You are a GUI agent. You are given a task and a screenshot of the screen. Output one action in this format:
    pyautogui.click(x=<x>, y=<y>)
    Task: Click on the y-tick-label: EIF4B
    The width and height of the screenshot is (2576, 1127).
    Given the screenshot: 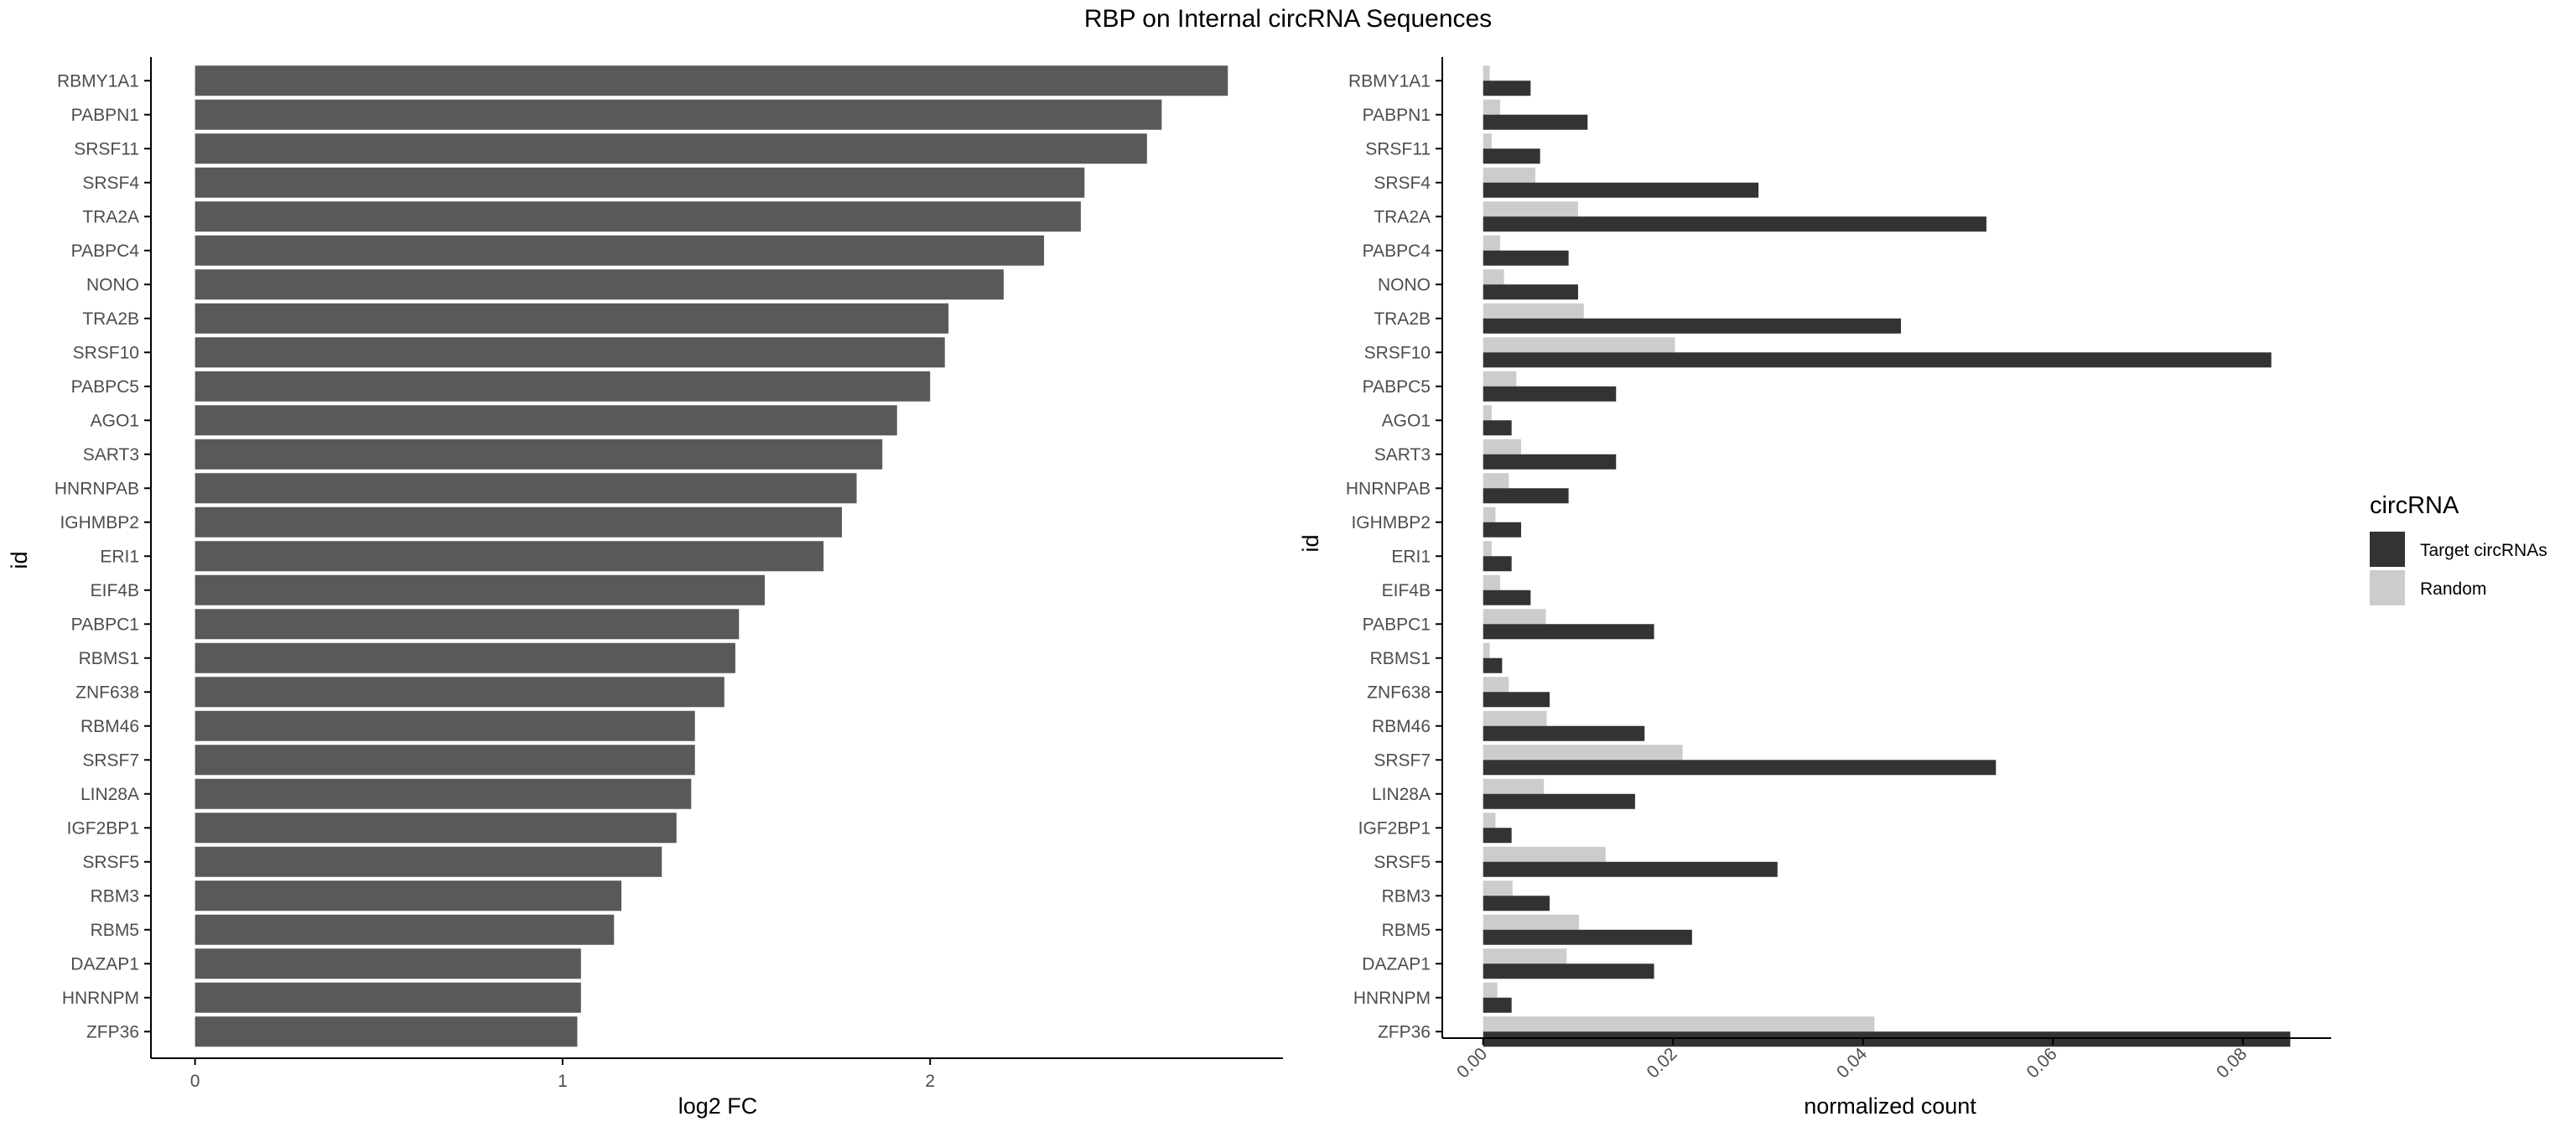 What is the action you would take?
    pyautogui.click(x=1406, y=590)
    